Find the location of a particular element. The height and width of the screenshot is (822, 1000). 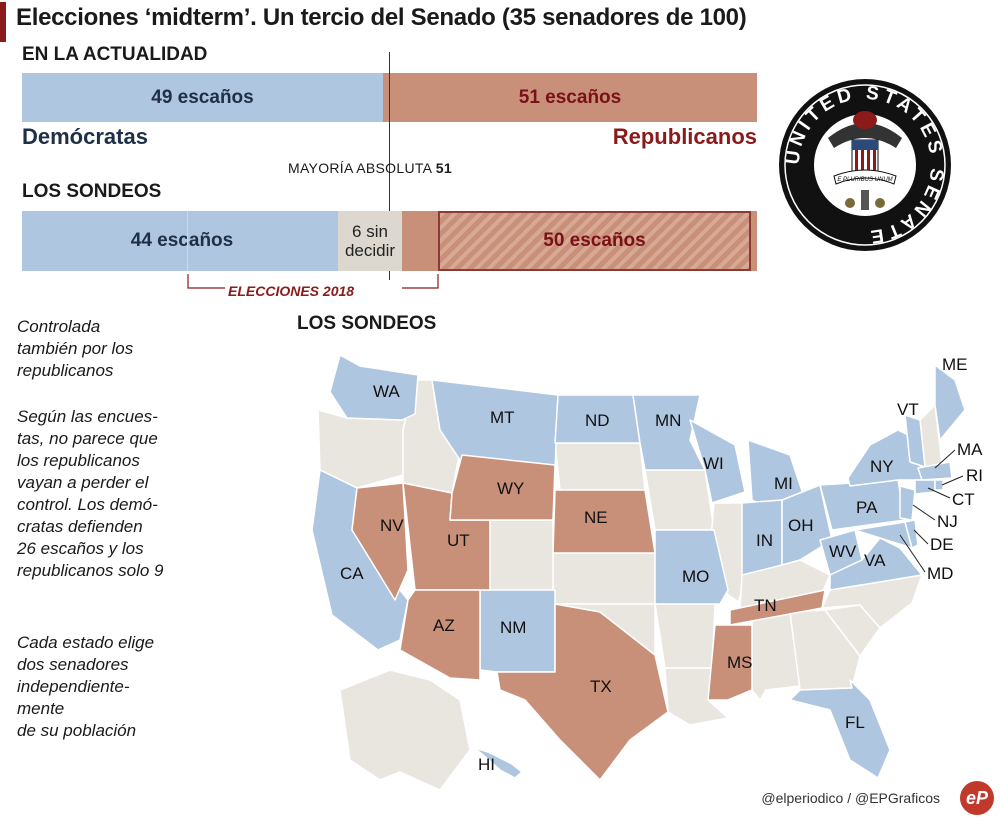

state-RI is located at coordinates (939, 485).